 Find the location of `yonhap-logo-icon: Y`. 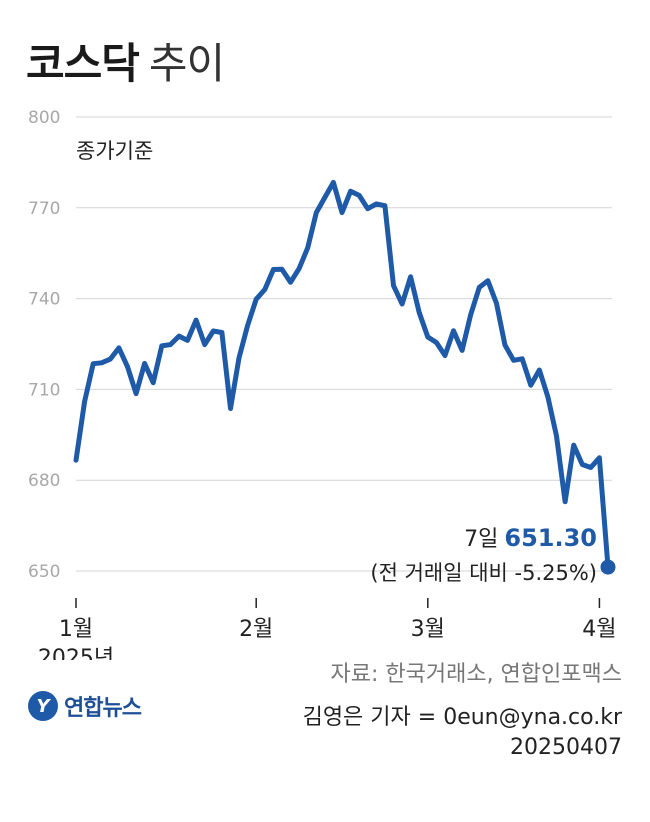

yonhap-logo-icon: Y is located at coordinates (43, 706).